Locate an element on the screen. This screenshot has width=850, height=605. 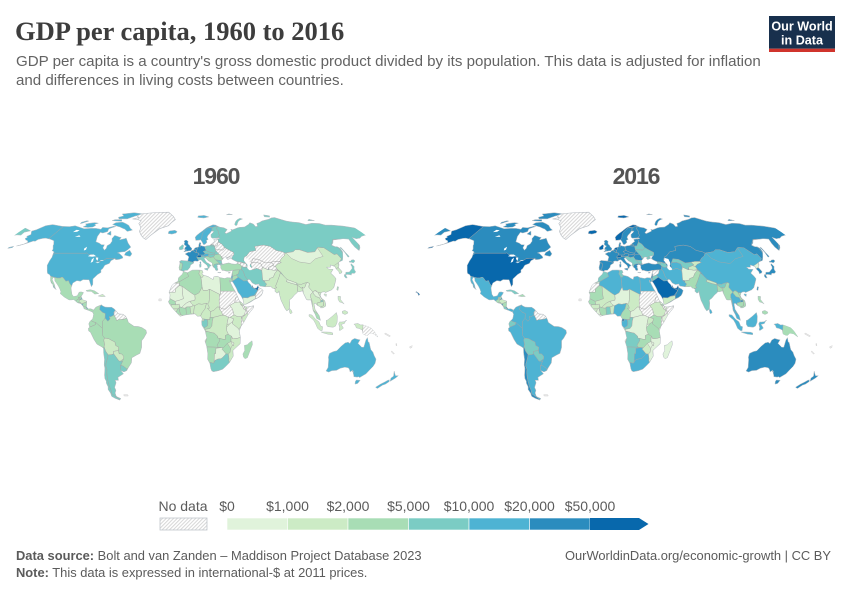
svg-text: 2016 is located at coordinates (636, 176).